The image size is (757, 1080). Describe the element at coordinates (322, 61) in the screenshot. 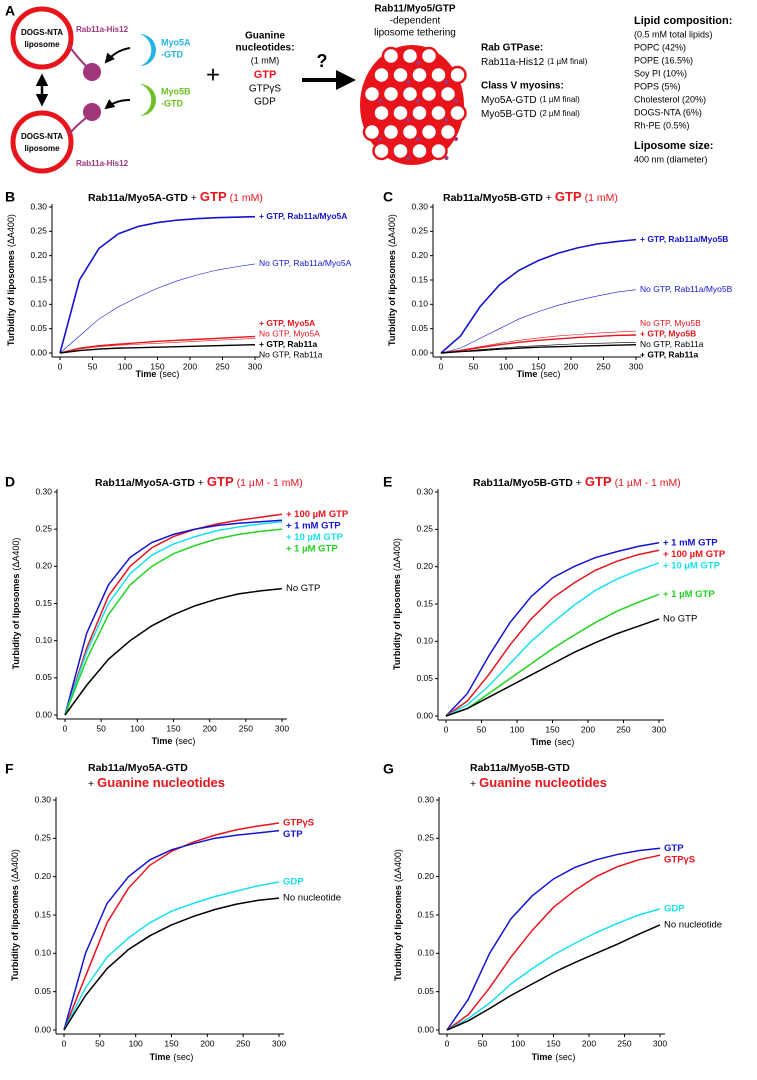

I see `question: ?` at that location.